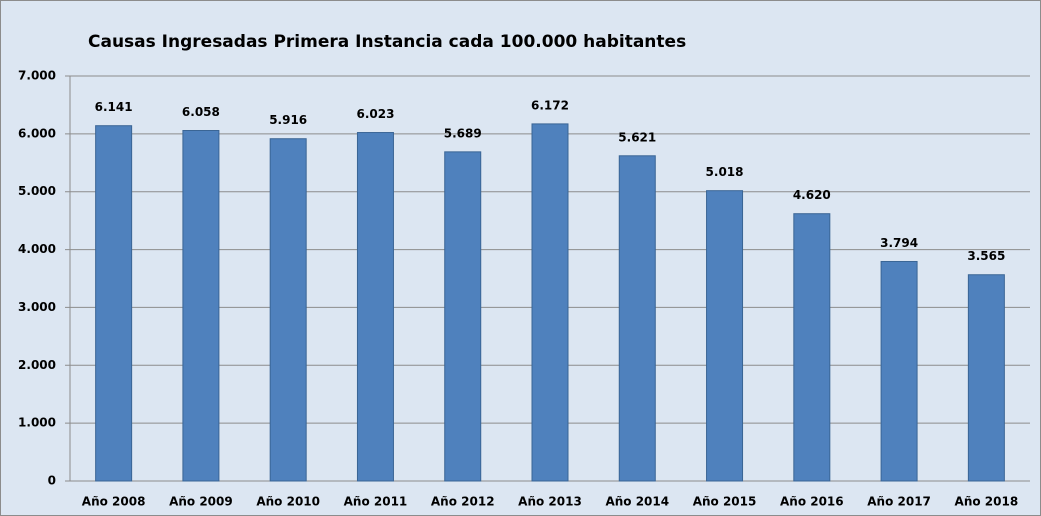 The width and height of the screenshot is (1041, 516). What do you see at coordinates (550, 502) in the screenshot?
I see `x-tick-label: Año 2013` at bounding box center [550, 502].